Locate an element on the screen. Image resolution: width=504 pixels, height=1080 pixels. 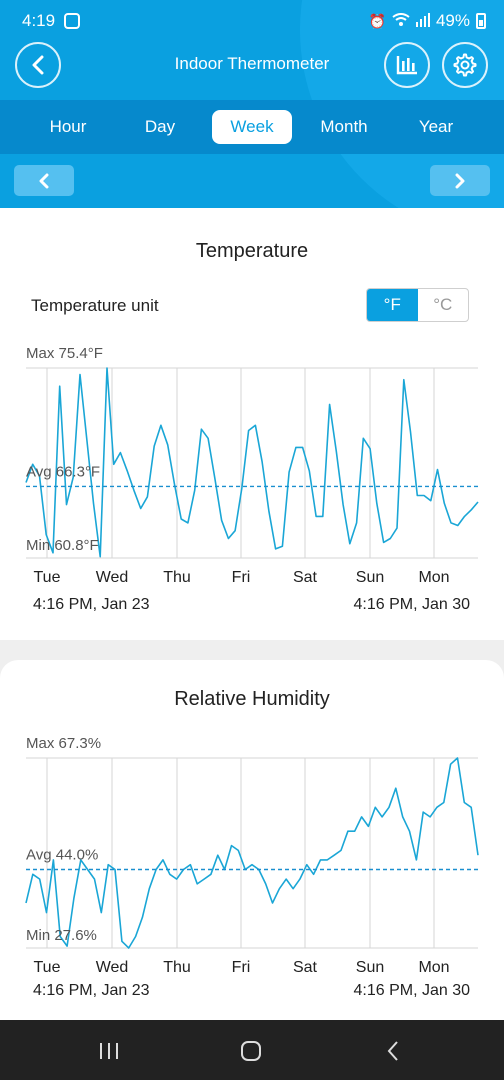
gear-icon is located at coordinates (465, 65).